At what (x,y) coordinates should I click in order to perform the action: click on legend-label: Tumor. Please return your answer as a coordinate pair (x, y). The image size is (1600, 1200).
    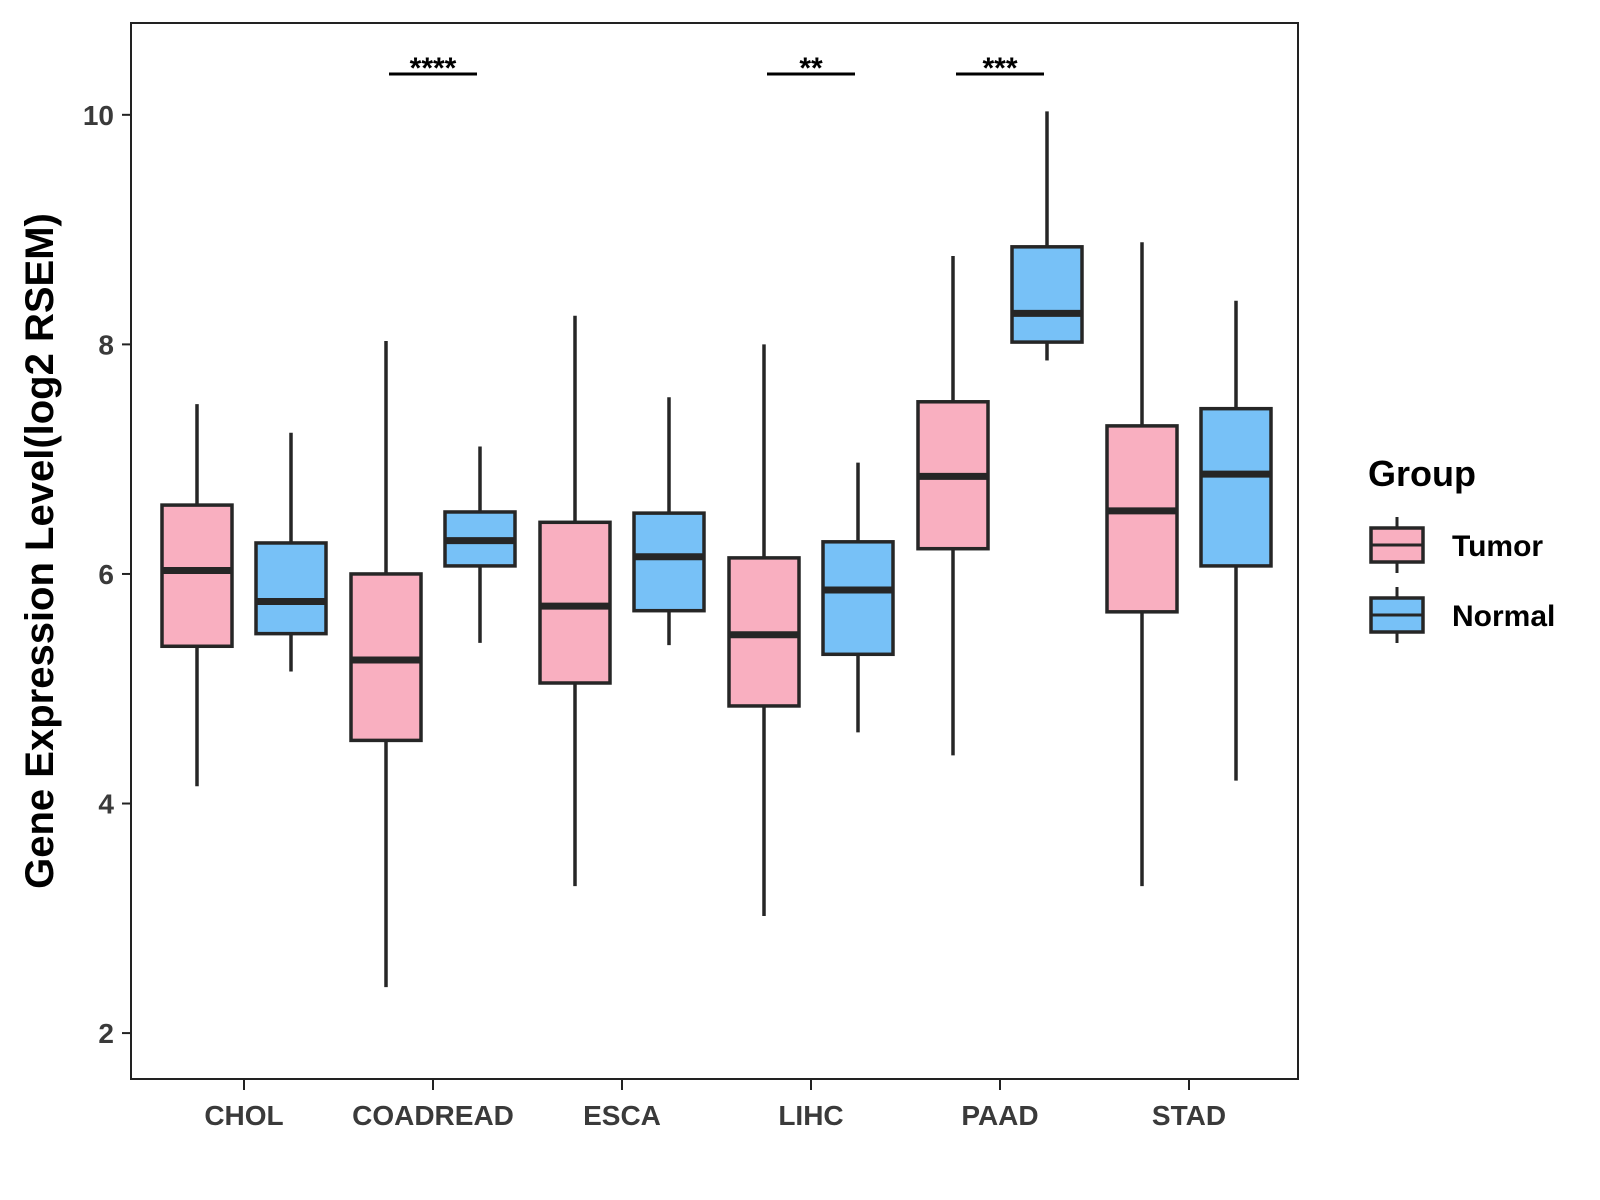
    Looking at the image, I should click on (1497, 546).